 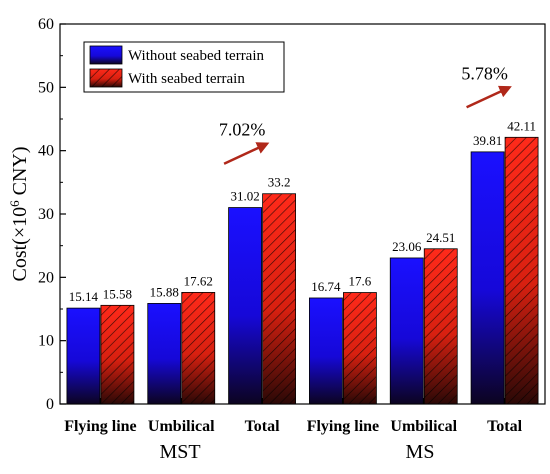 What do you see at coordinates (242, 130) in the screenshot?
I see `percent-increase-label: 7.02%` at bounding box center [242, 130].